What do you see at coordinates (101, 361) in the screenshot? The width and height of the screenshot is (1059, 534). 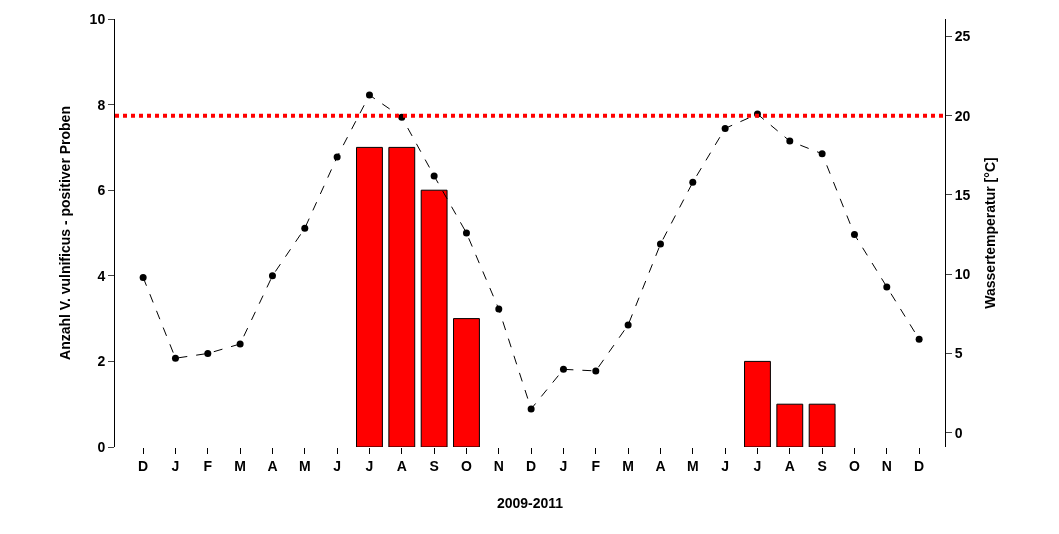 I see `y-tick-label: 2` at bounding box center [101, 361].